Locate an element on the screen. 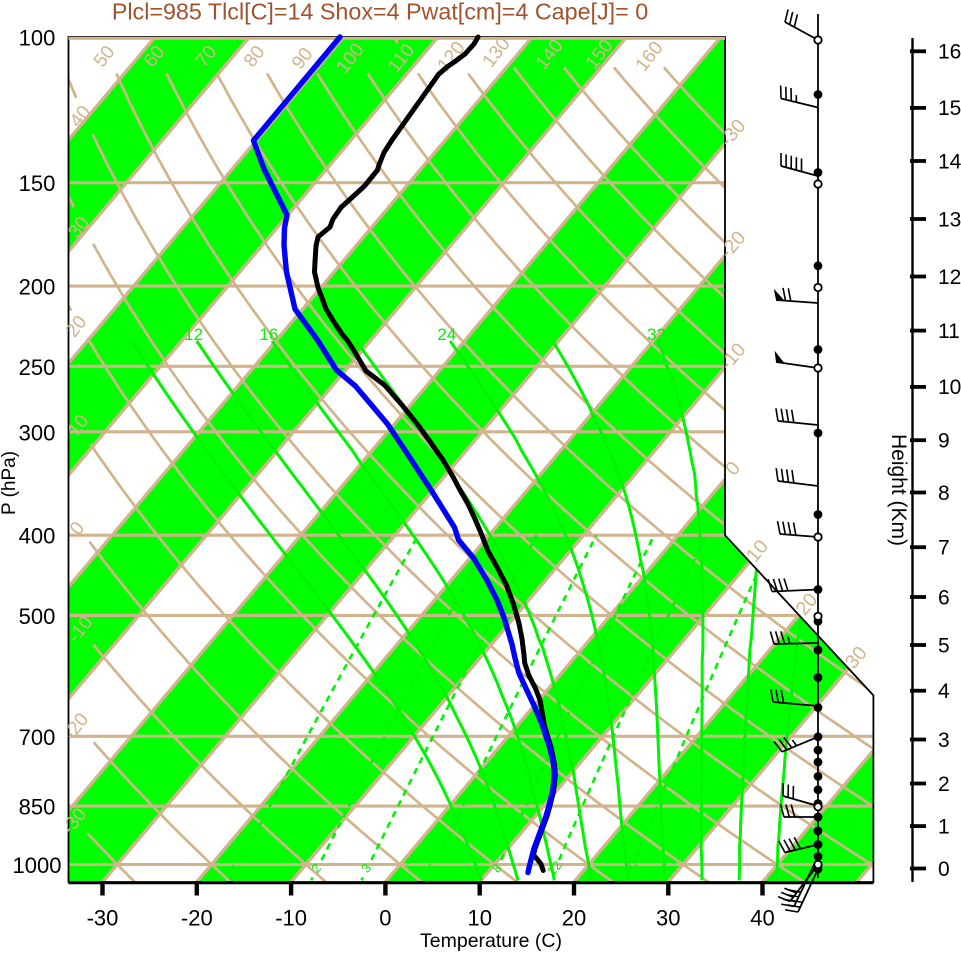  svg-text: 9 is located at coordinates (944, 441).